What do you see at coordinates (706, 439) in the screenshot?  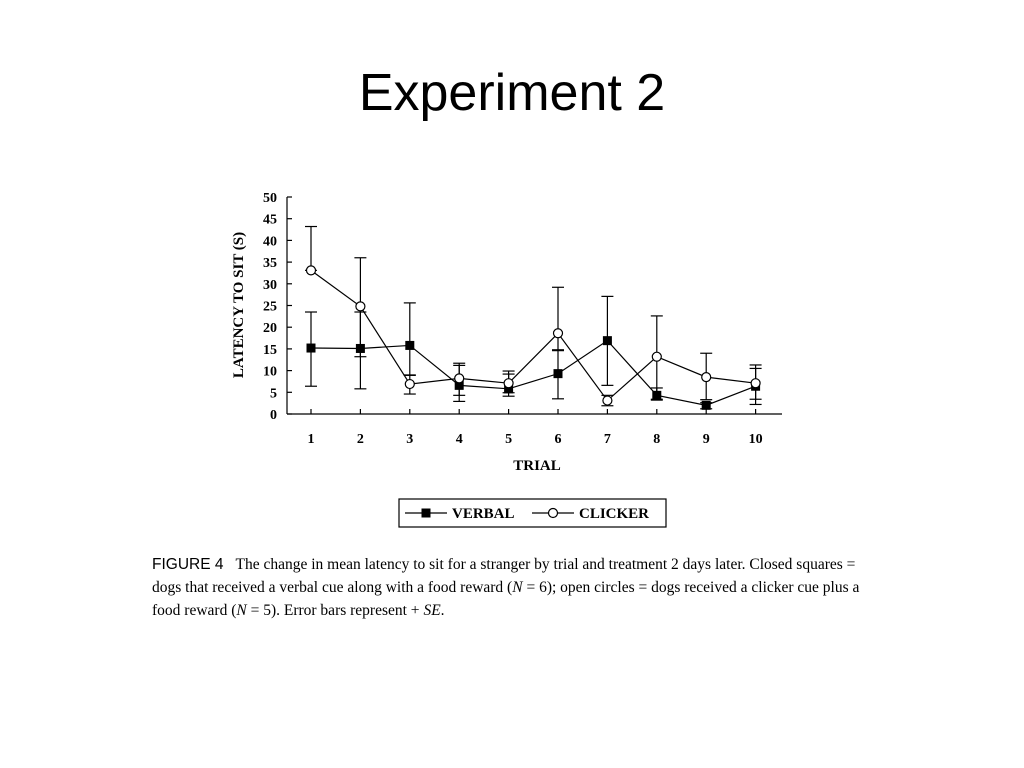 I see `x-tick-label: 9` at bounding box center [706, 439].